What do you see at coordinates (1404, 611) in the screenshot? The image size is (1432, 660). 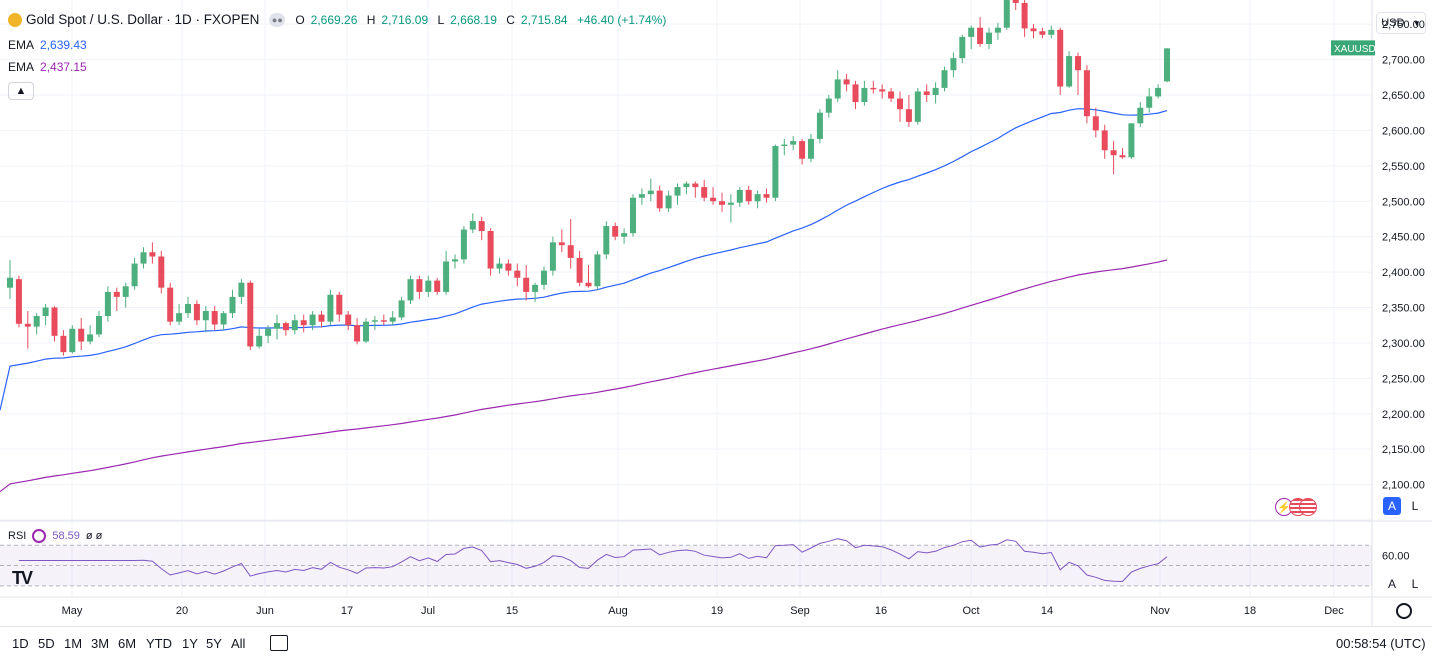 I see `gear-icon` at bounding box center [1404, 611].